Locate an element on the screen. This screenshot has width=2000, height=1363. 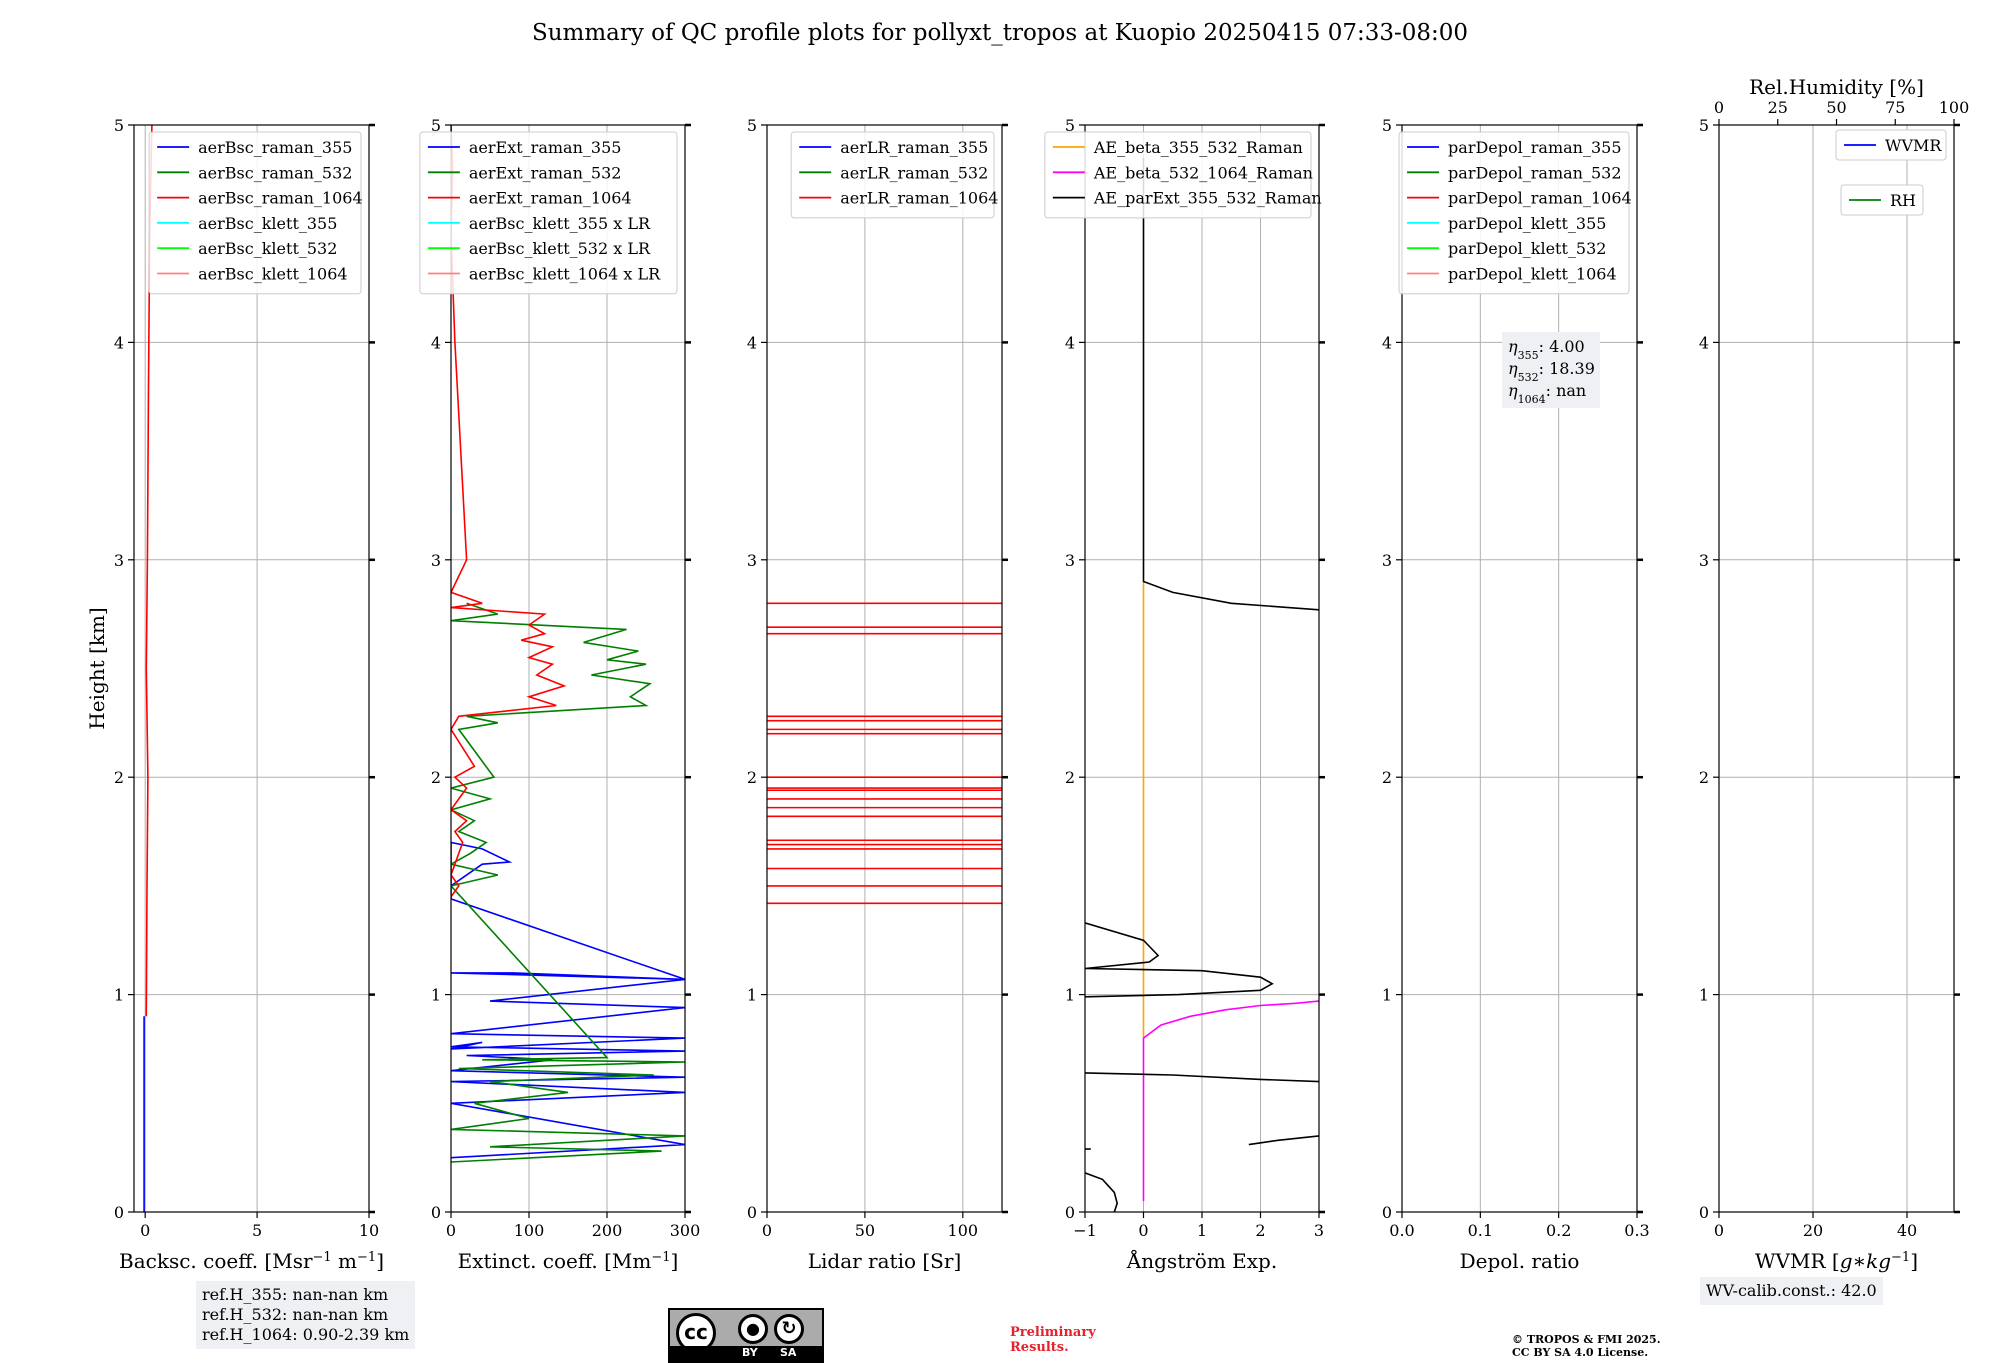
ref-h-532: ref.H_532: nan-nan km is located at coordinates (295, 1314).